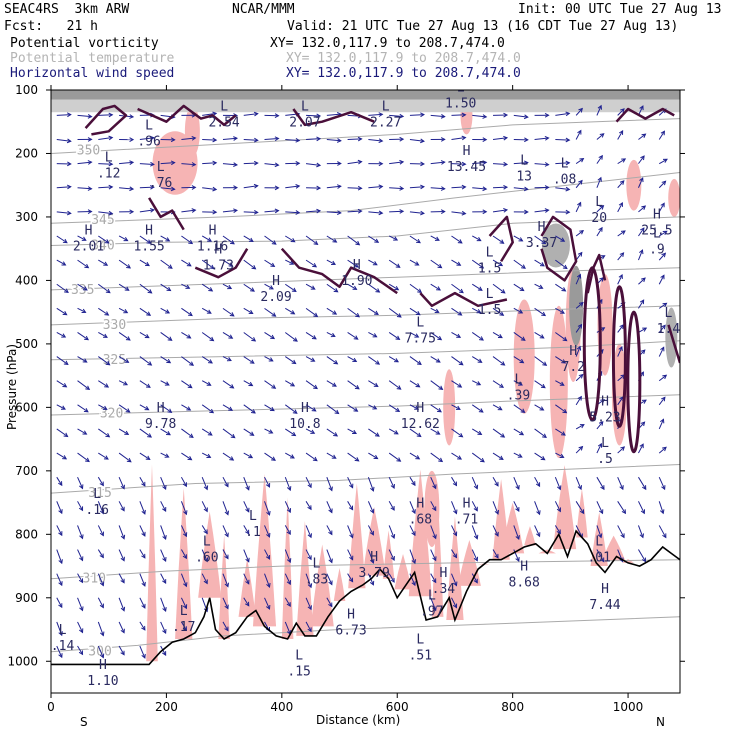 This screenshot has height=740, width=740. I want to click on extremum-value: .39, so click(518, 396).